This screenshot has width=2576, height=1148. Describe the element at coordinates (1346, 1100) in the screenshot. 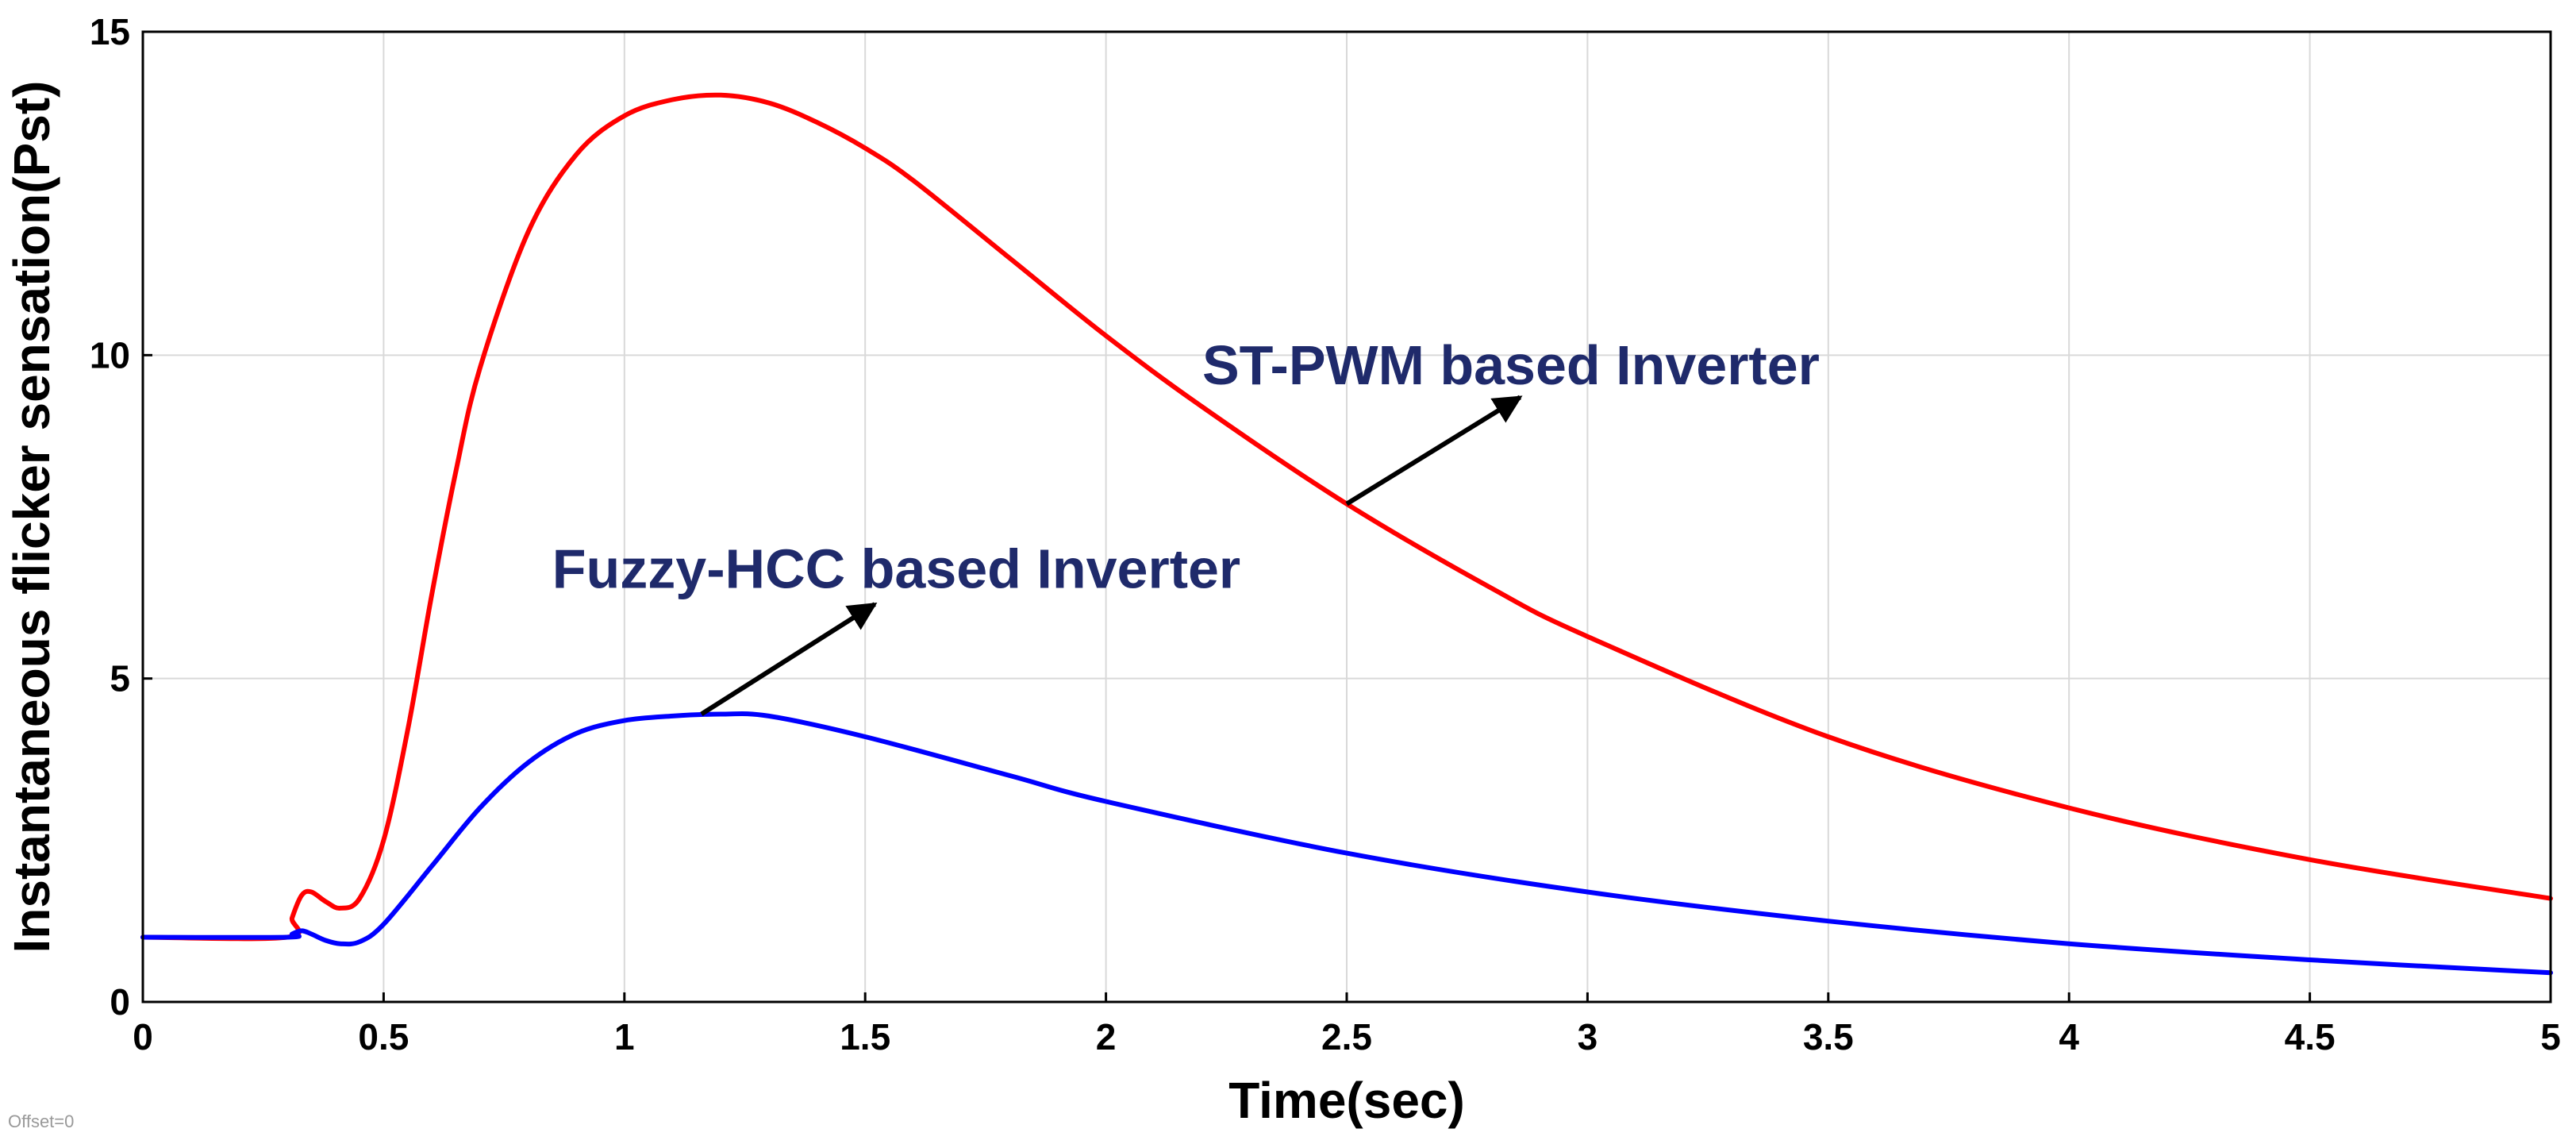

I see `x-axis-label: Time(sec)` at that location.